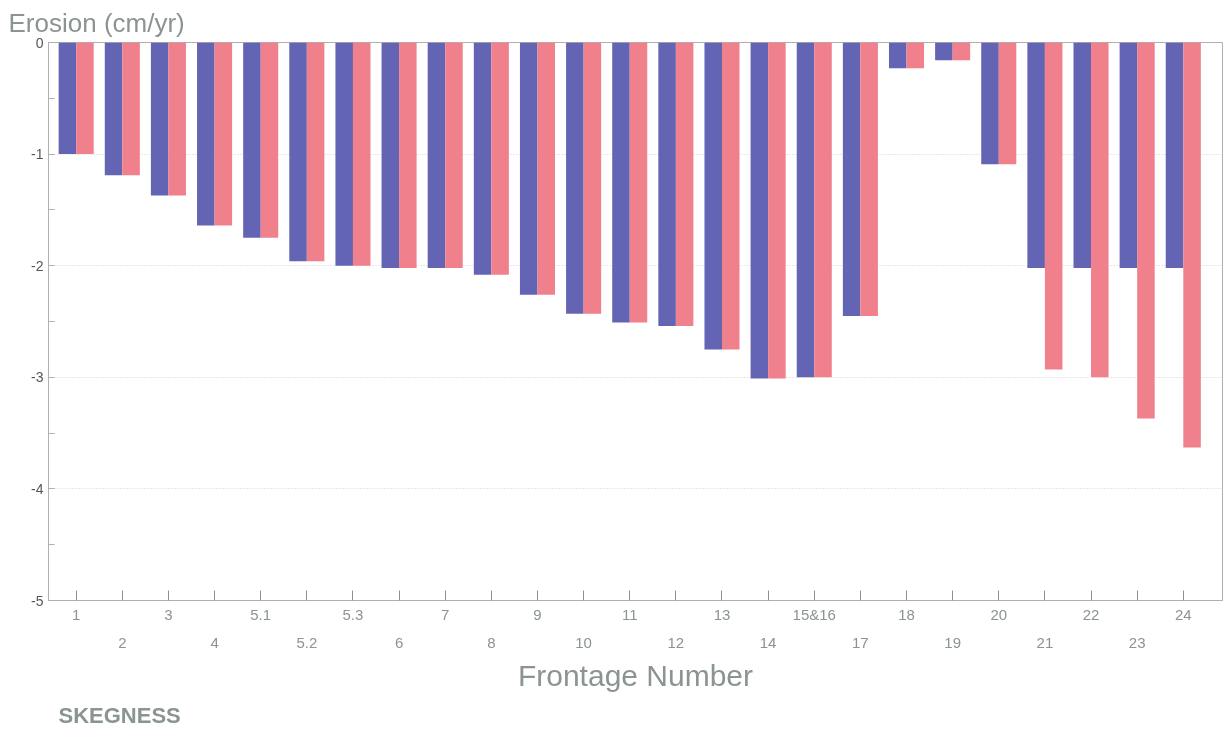  Describe the element at coordinates (768, 643) in the screenshot. I see `x-tick-label: 14` at that location.